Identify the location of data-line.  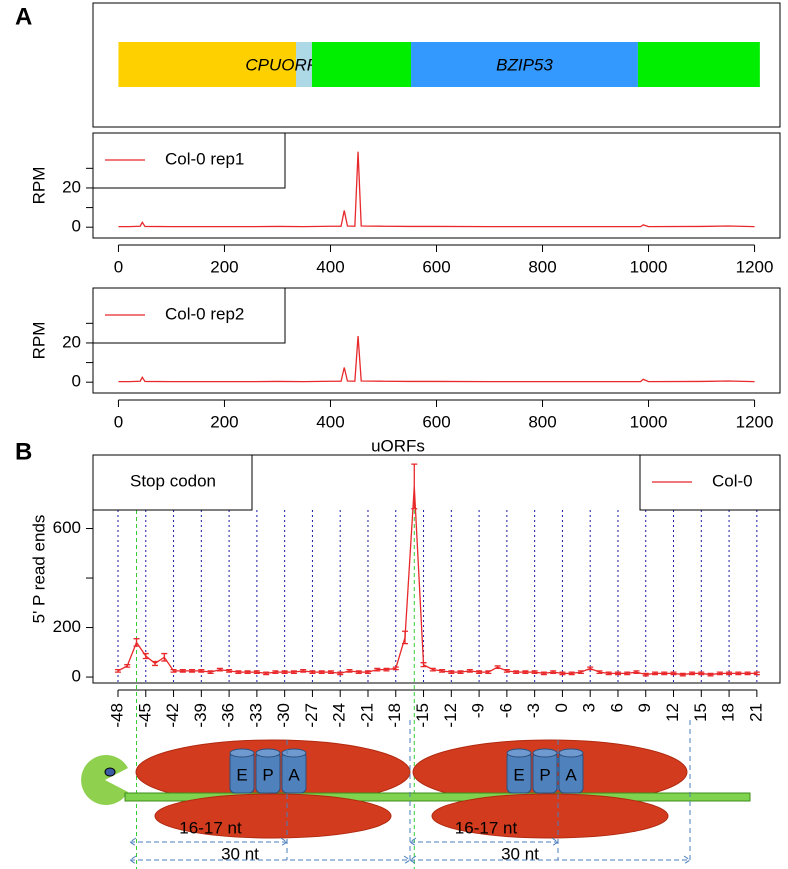
(436, 359).